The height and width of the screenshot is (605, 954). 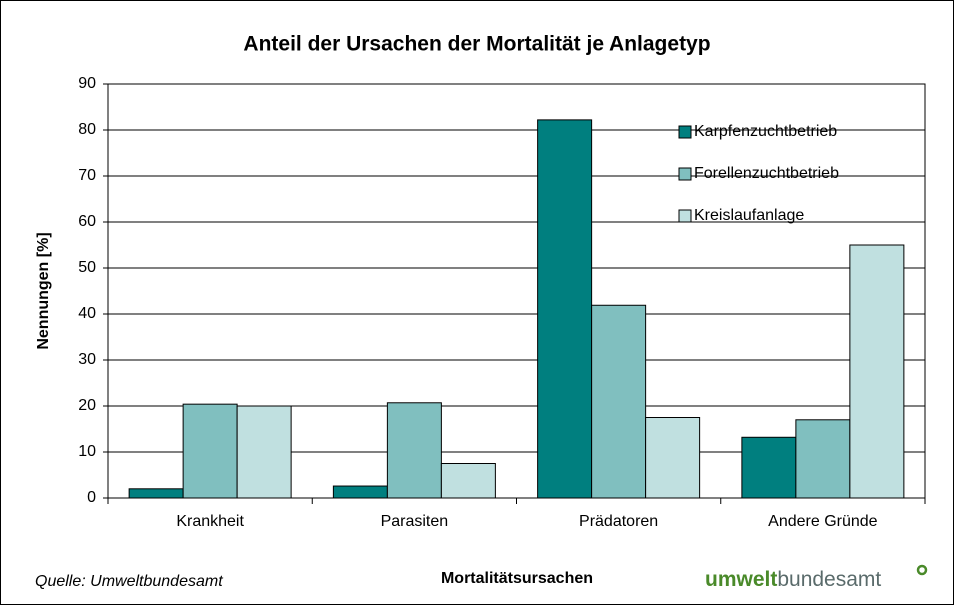 I want to click on legend-label: Forellenzuchtbetrieb, so click(x=766, y=173).